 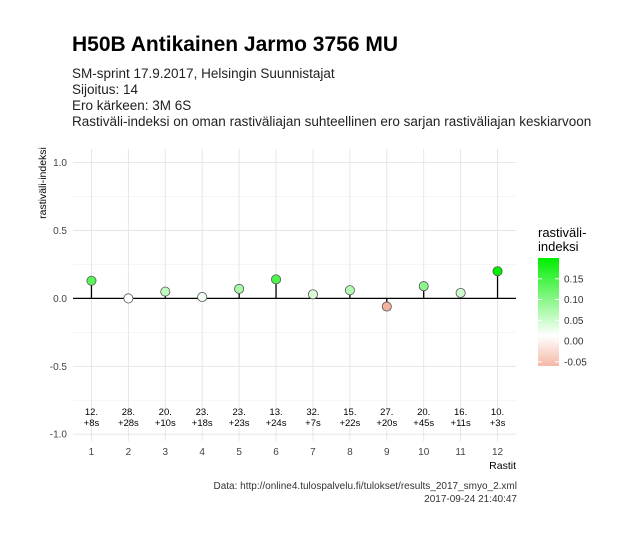 I want to click on x-tick-label: 12, so click(x=498, y=452).